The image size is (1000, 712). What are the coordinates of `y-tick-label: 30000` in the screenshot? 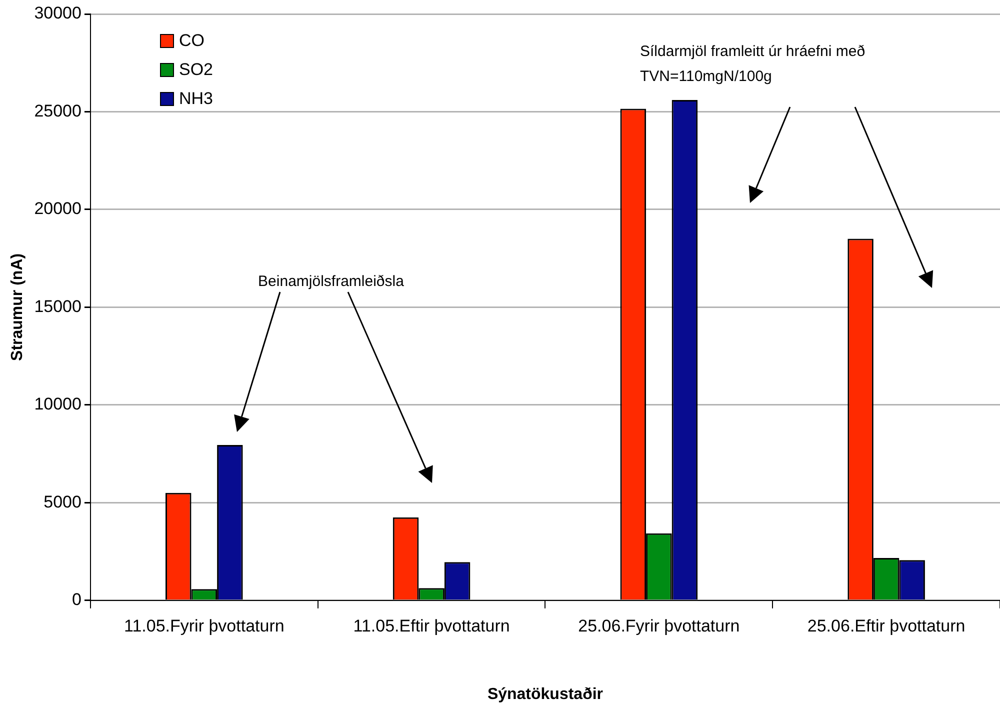 It's located at (58, 13).